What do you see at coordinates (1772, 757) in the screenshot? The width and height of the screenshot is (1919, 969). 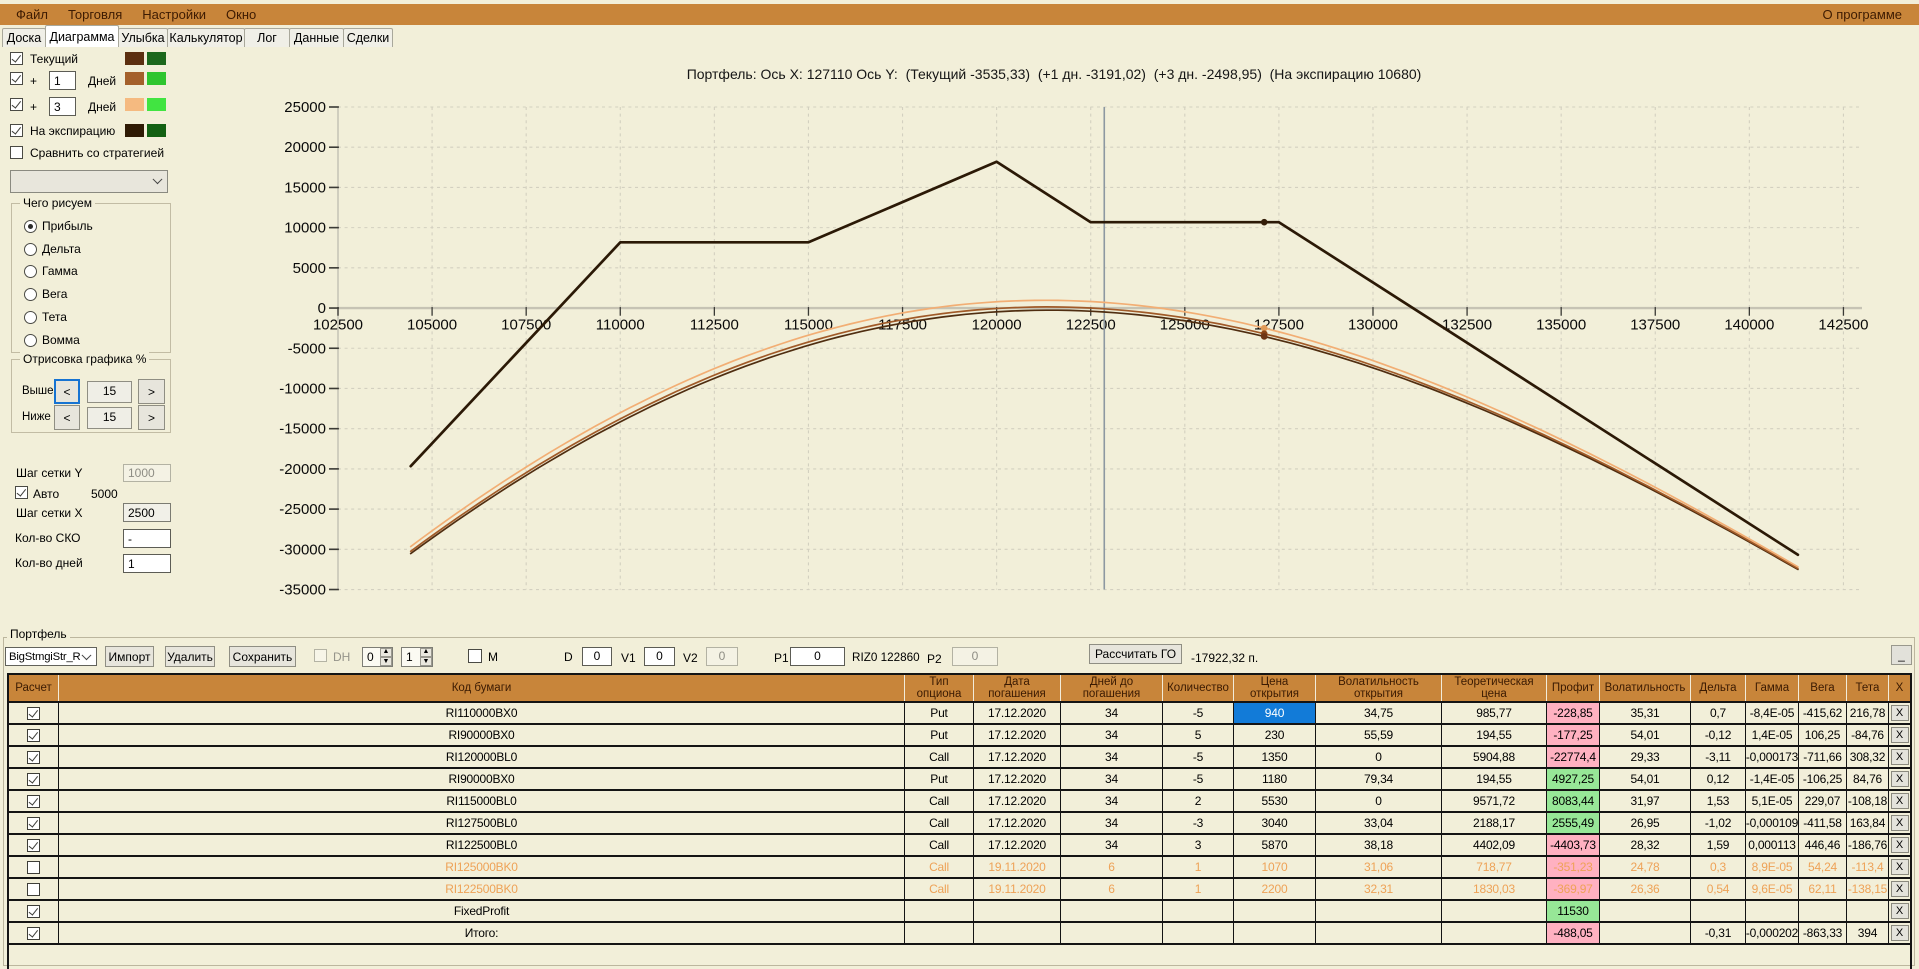 I see `row-cell: -0,000173` at bounding box center [1772, 757].